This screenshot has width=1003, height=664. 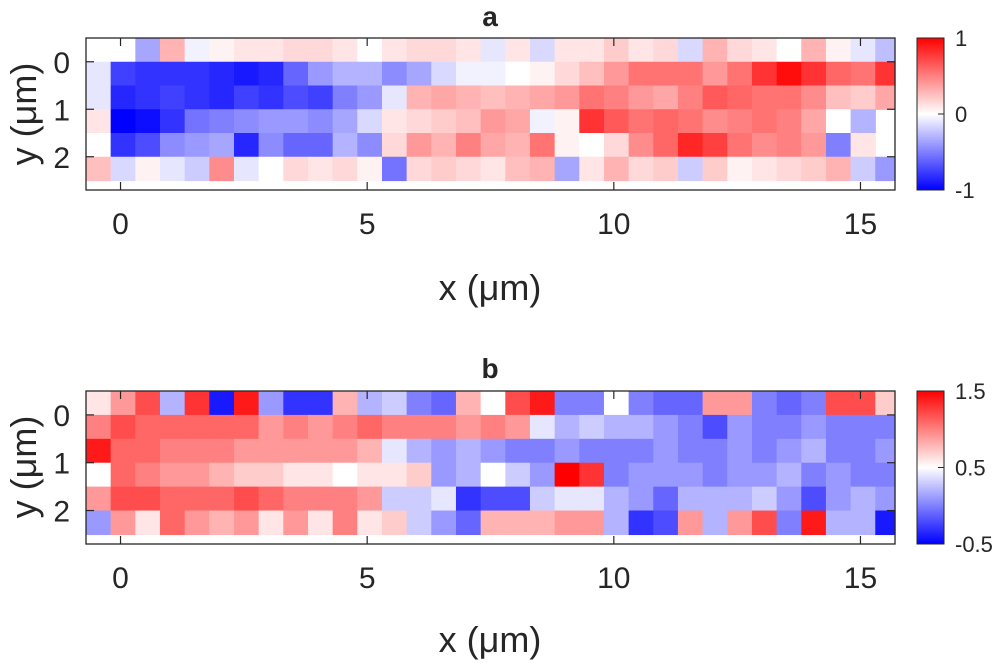 I want to click on colorbar-tick-label: 0, so click(x=961, y=114).